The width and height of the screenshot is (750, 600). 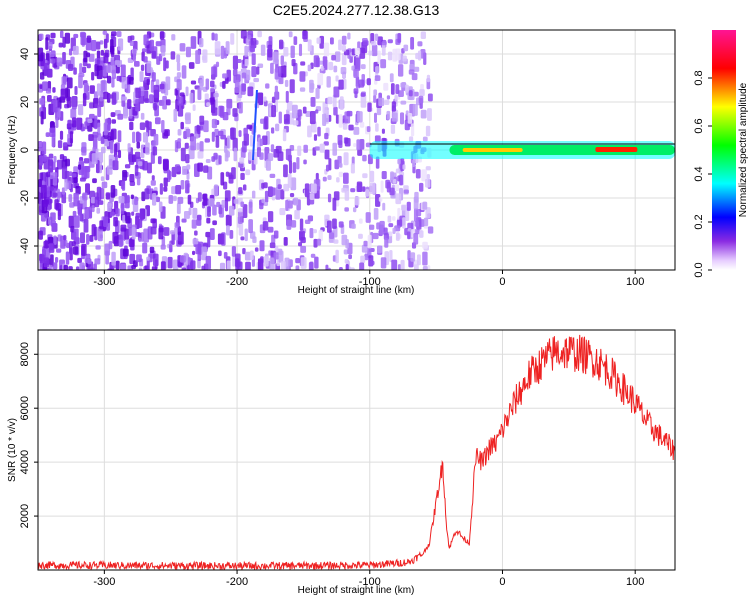 I want to click on heatmap-x-ticks: -300 -200 -100 0 100, so click(x=368, y=279).